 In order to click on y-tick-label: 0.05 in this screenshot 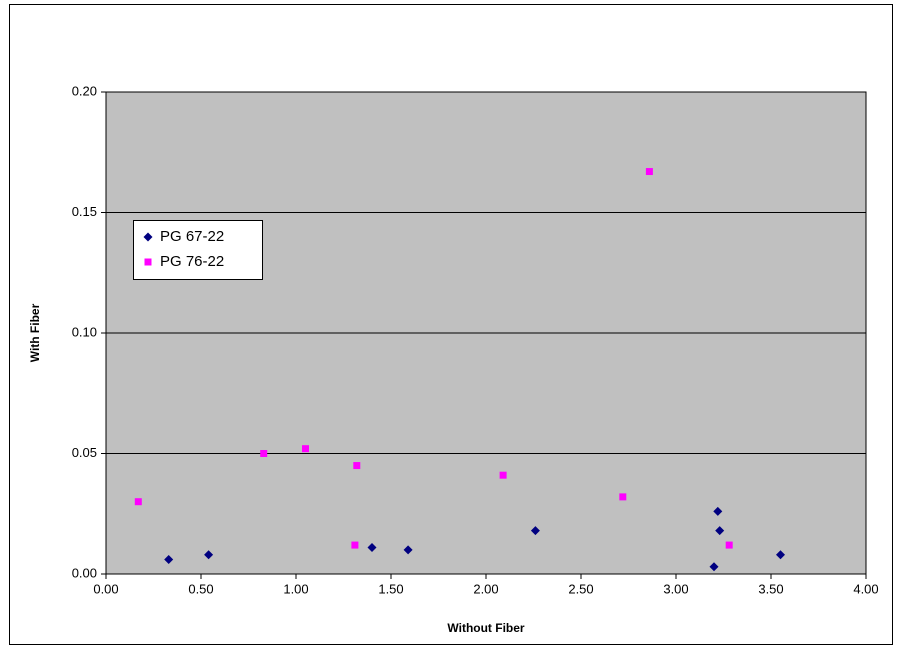, I will do `click(84, 452)`.